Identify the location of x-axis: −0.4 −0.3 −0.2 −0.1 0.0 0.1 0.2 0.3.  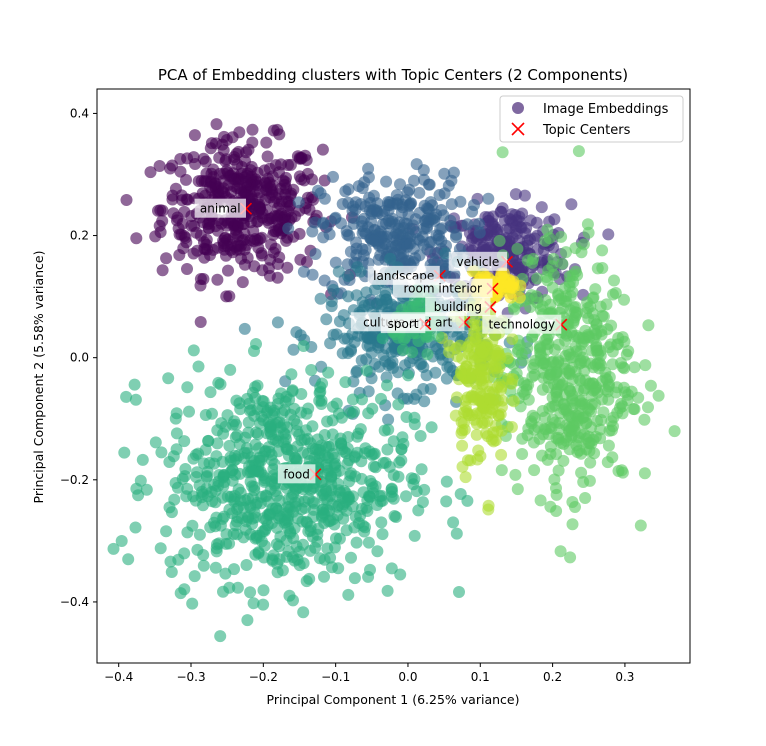
(369, 673).